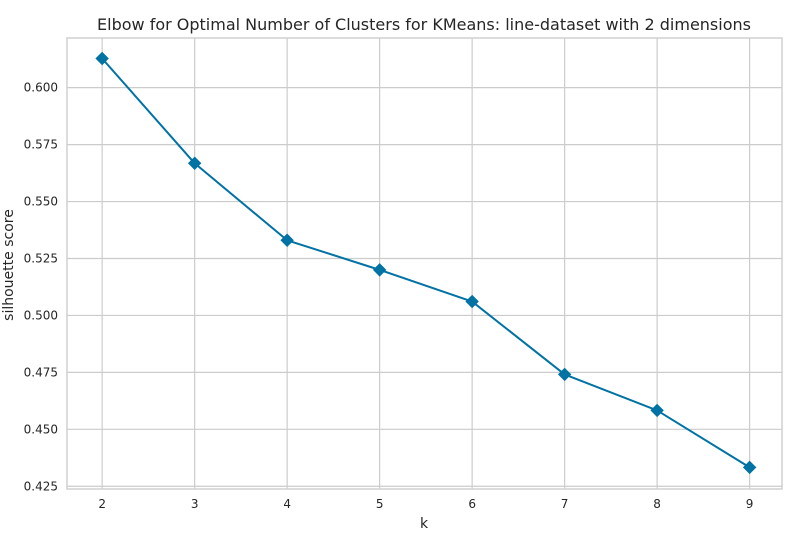 The image size is (800, 550). What do you see at coordinates (41, 88) in the screenshot?
I see `y-tick-label: 0.600` at bounding box center [41, 88].